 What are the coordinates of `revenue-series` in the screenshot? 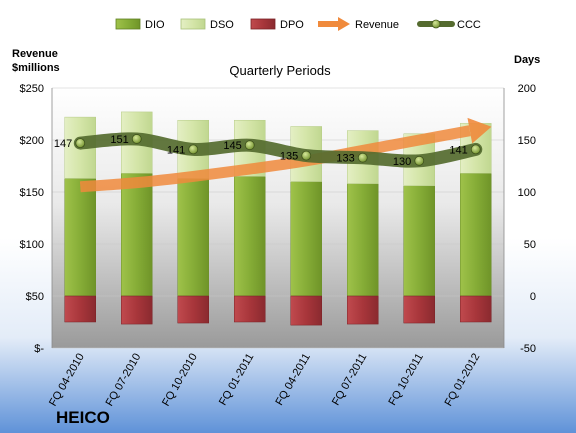 It's located at (285, 155).